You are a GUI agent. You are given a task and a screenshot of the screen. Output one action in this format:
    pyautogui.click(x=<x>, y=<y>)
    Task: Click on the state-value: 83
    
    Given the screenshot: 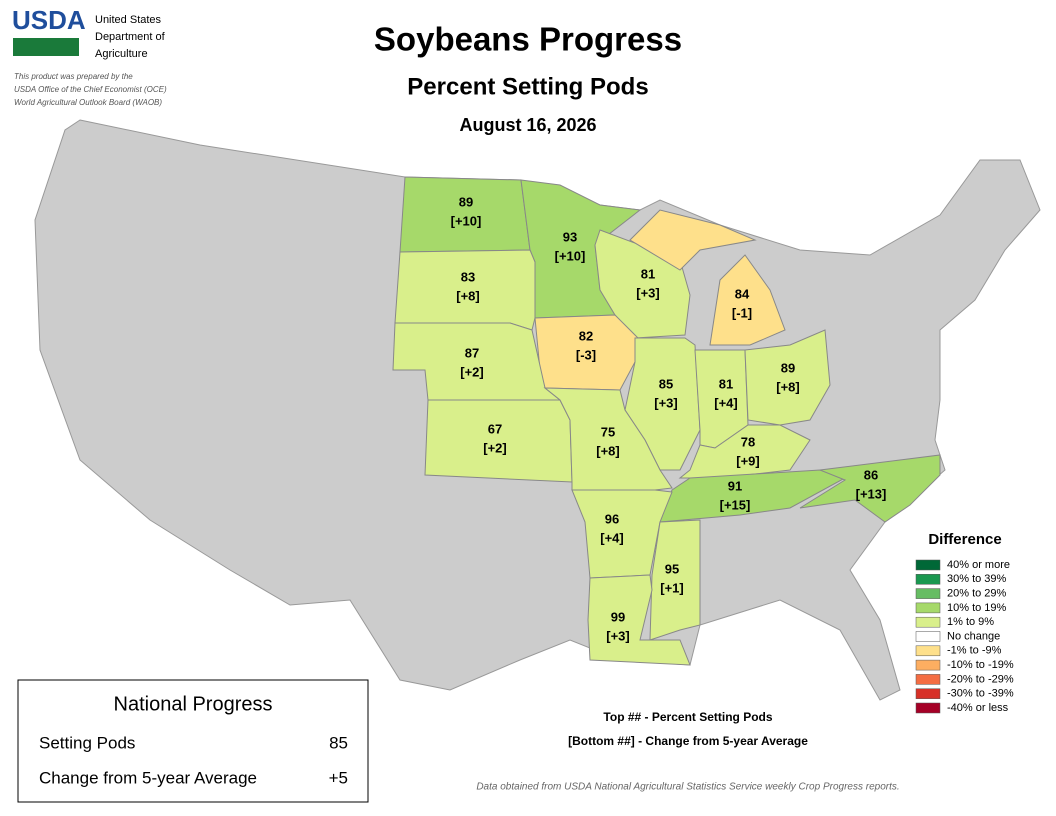 What is the action you would take?
    pyautogui.click(x=468, y=276)
    